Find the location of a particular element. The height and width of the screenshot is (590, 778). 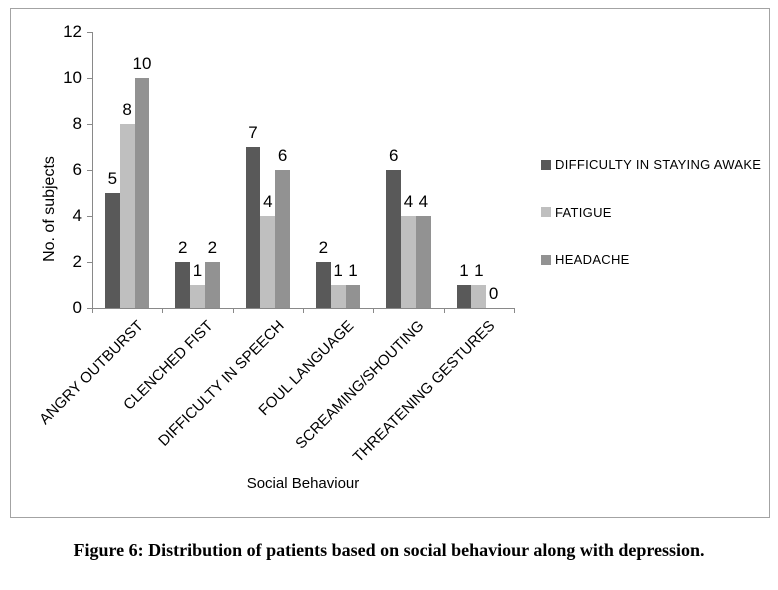

y-axis-tick-label: 8 is located at coordinates (77, 123).